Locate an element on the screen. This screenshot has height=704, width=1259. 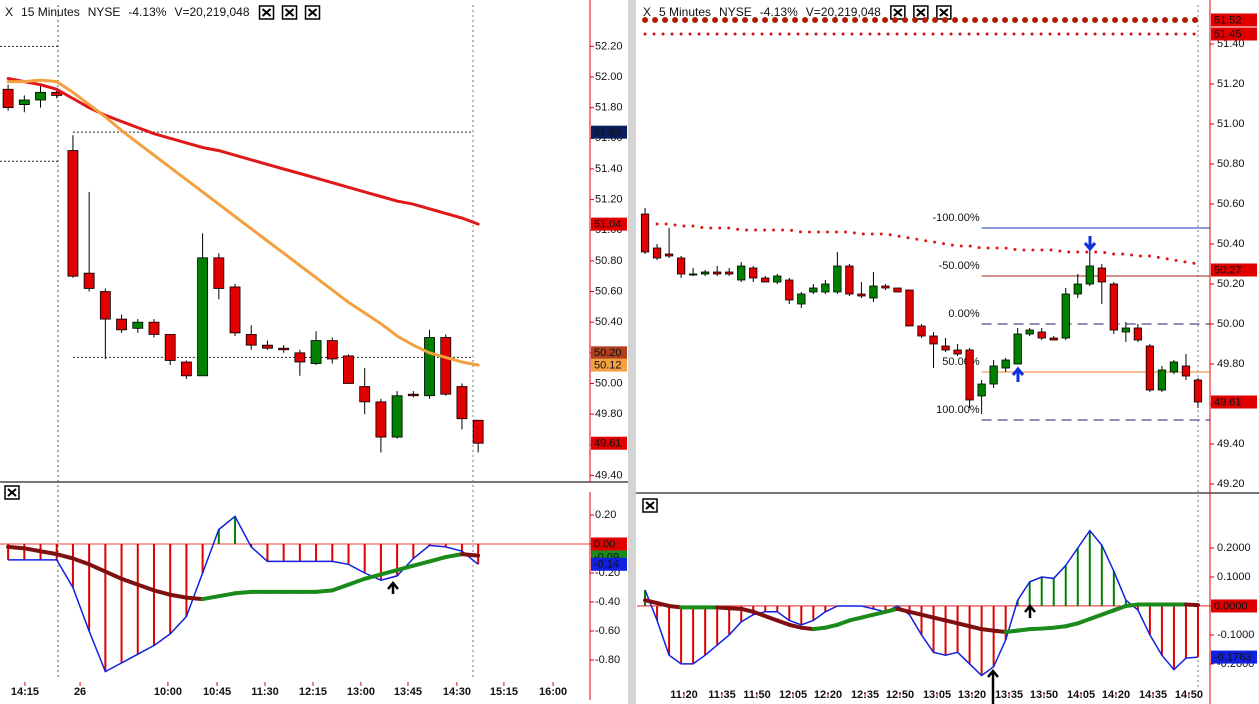
x-tick-label: 12:05 is located at coordinates (793, 695).